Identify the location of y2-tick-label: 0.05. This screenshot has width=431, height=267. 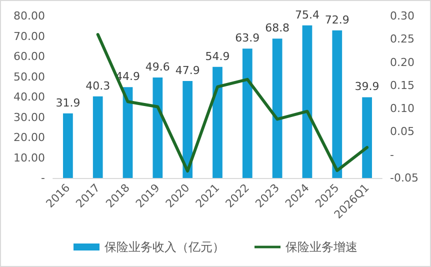
(402, 131).